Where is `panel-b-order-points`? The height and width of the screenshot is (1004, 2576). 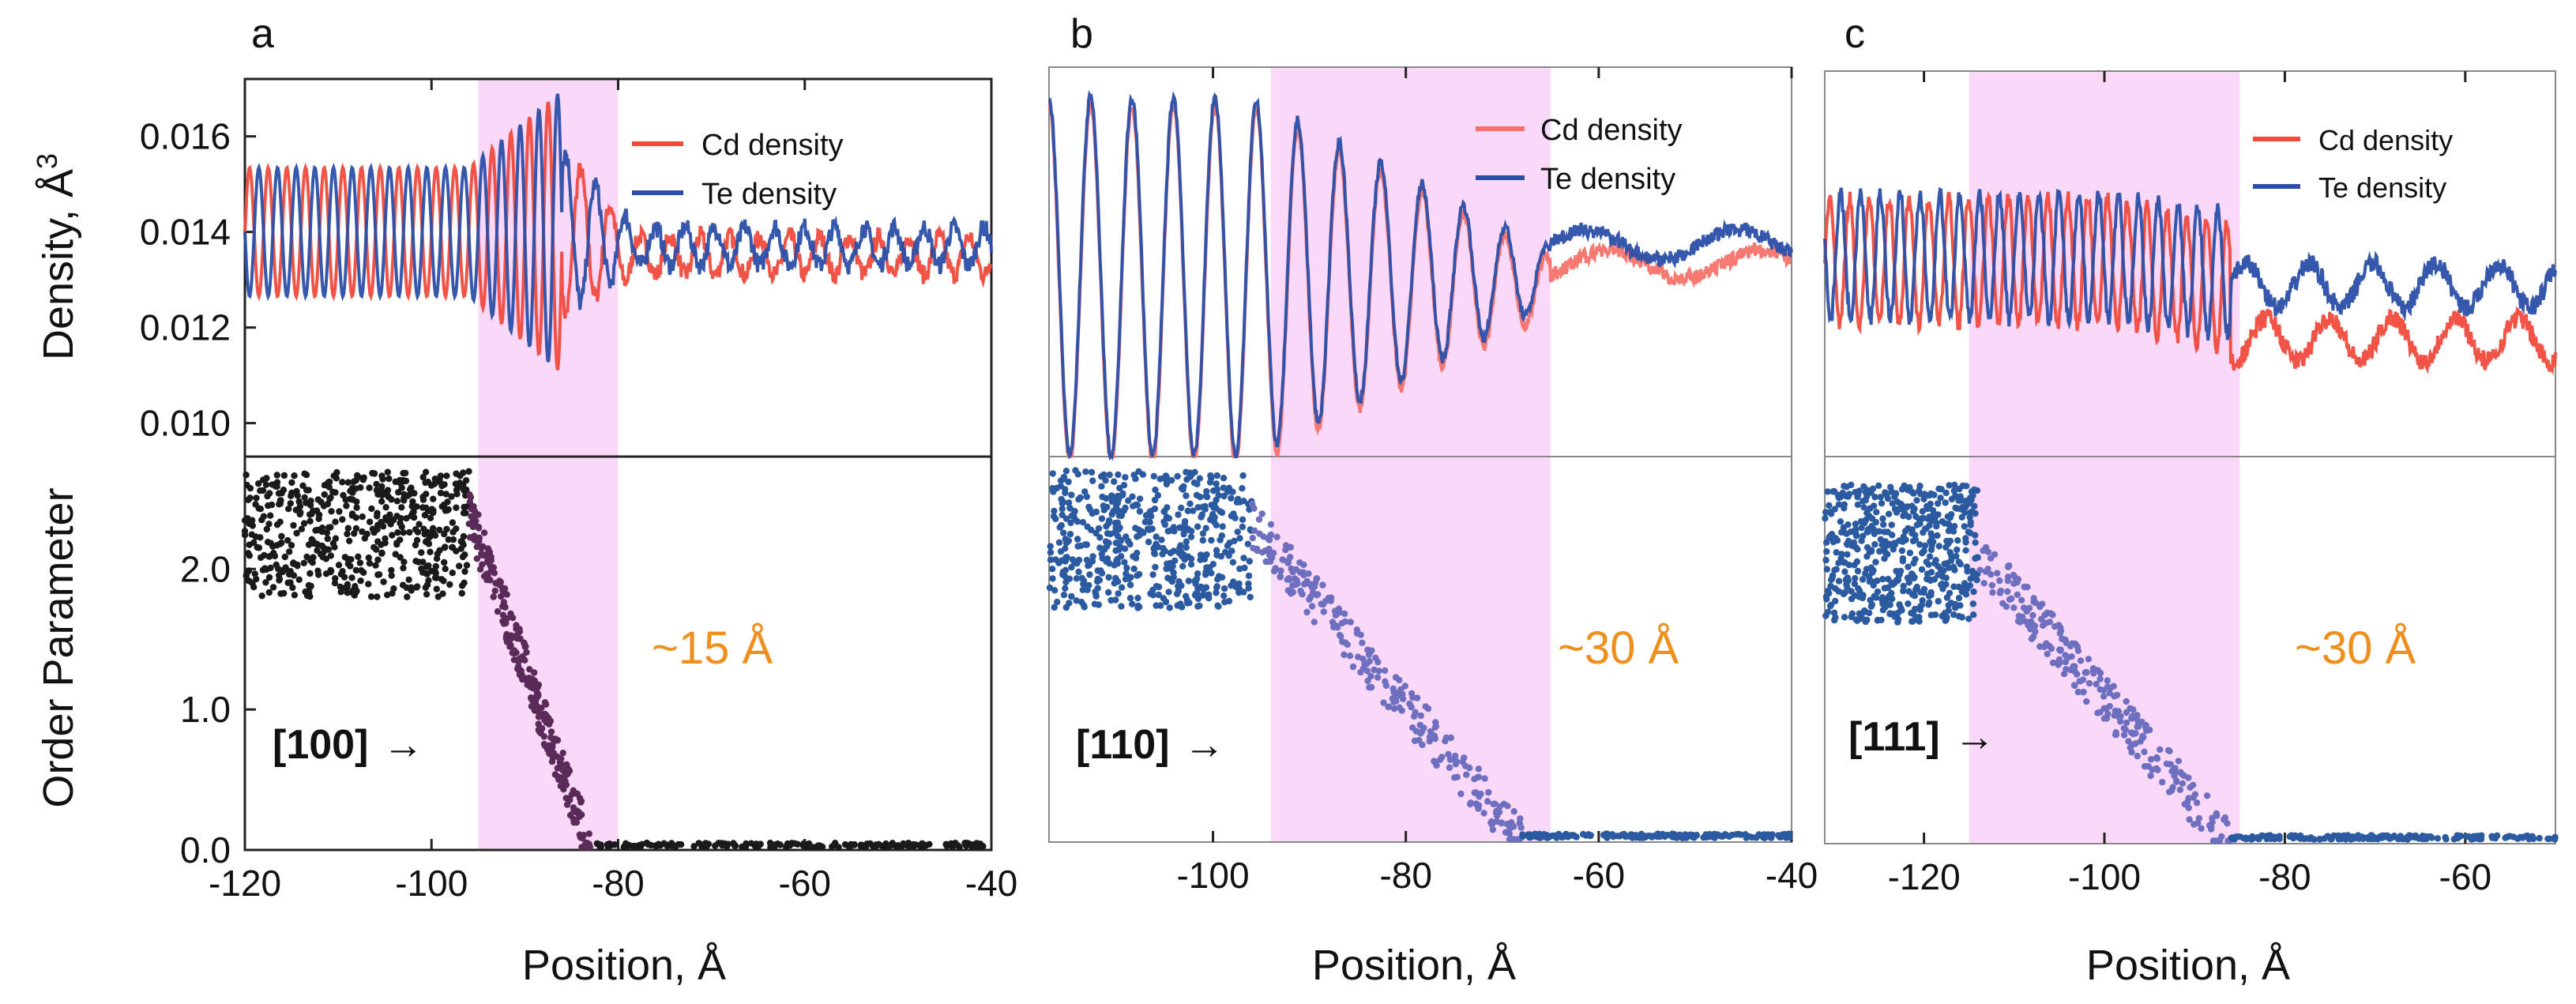 panel-b-order-points is located at coordinates (1419, 655).